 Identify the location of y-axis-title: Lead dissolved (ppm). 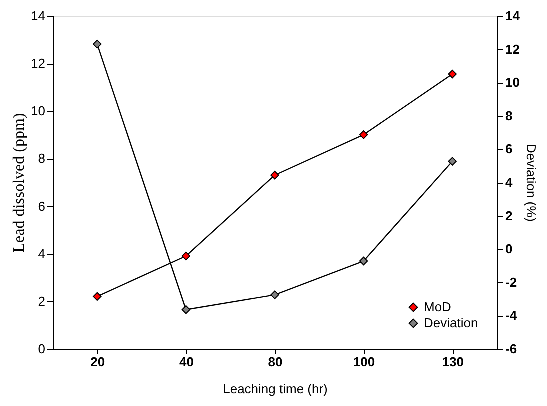
(19, 183).